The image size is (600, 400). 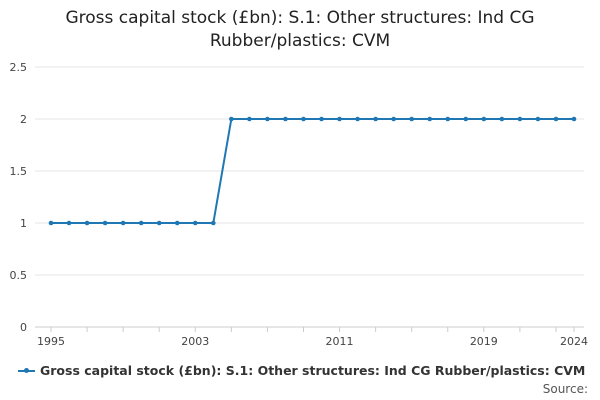 I want to click on x-tick-label: 2024, so click(x=574, y=341).